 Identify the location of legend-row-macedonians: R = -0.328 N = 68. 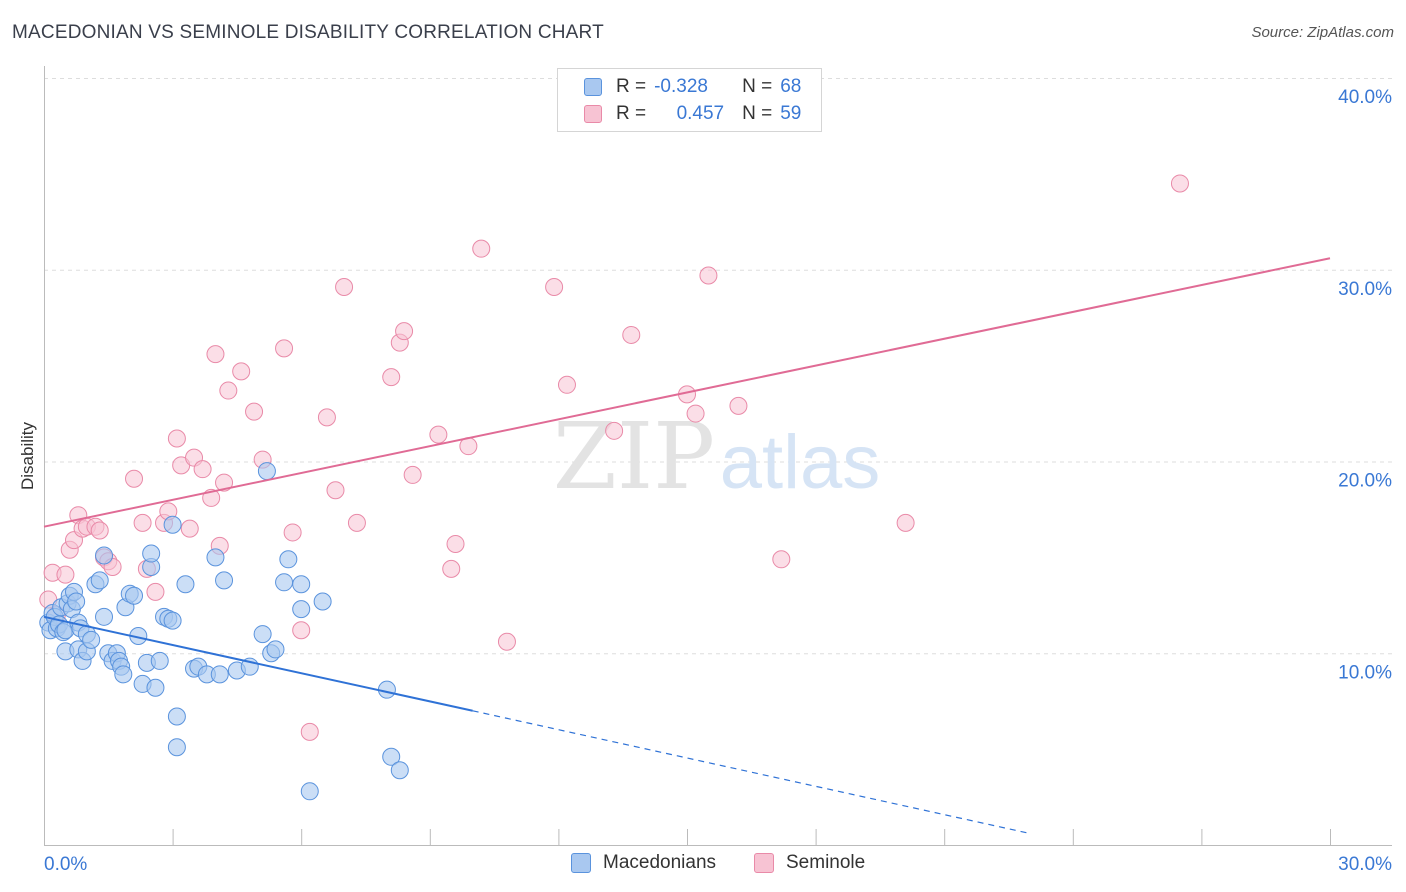
(692, 87).